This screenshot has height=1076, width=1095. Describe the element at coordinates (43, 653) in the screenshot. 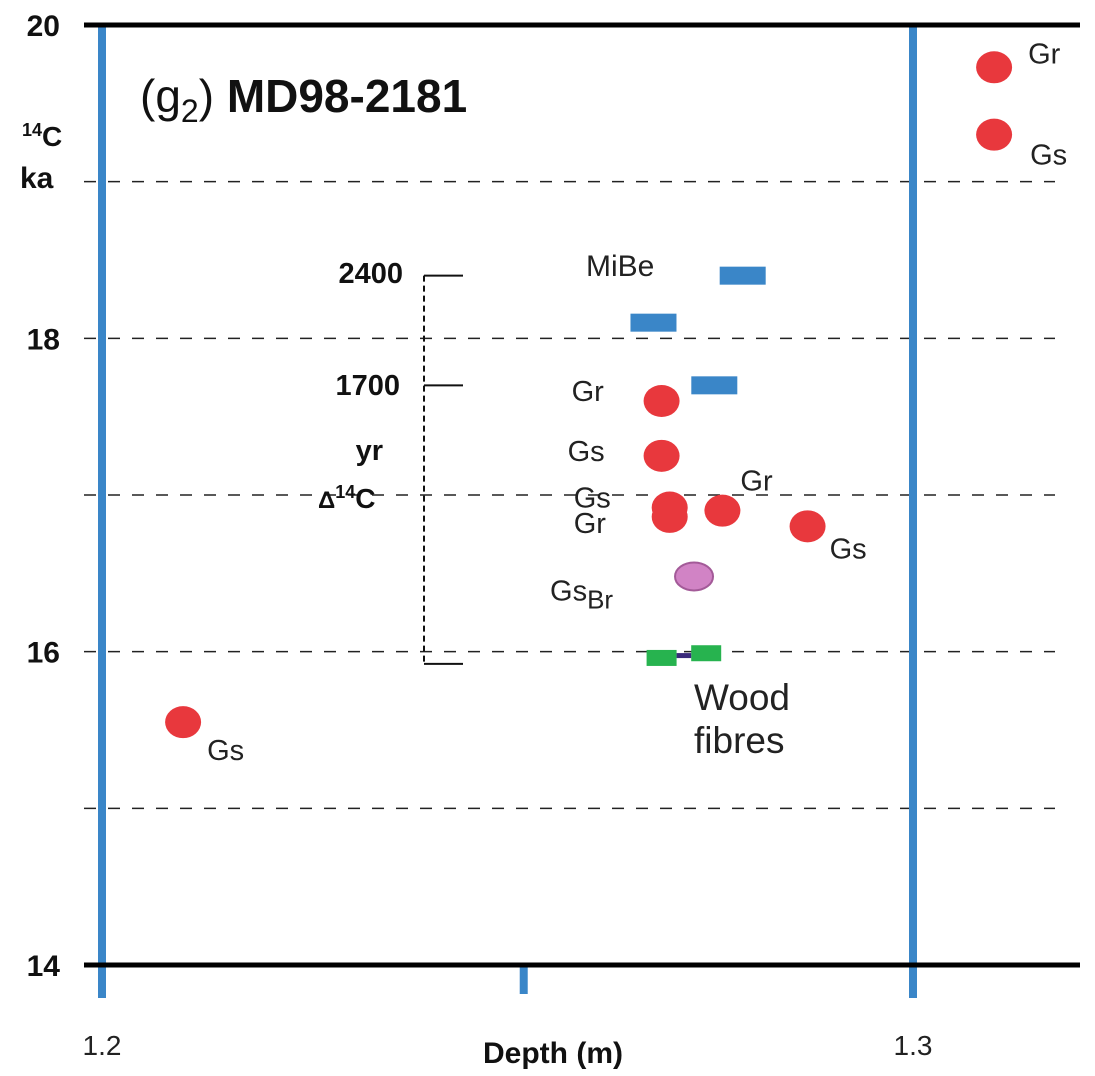

I see `y-tick-label: 16` at that location.